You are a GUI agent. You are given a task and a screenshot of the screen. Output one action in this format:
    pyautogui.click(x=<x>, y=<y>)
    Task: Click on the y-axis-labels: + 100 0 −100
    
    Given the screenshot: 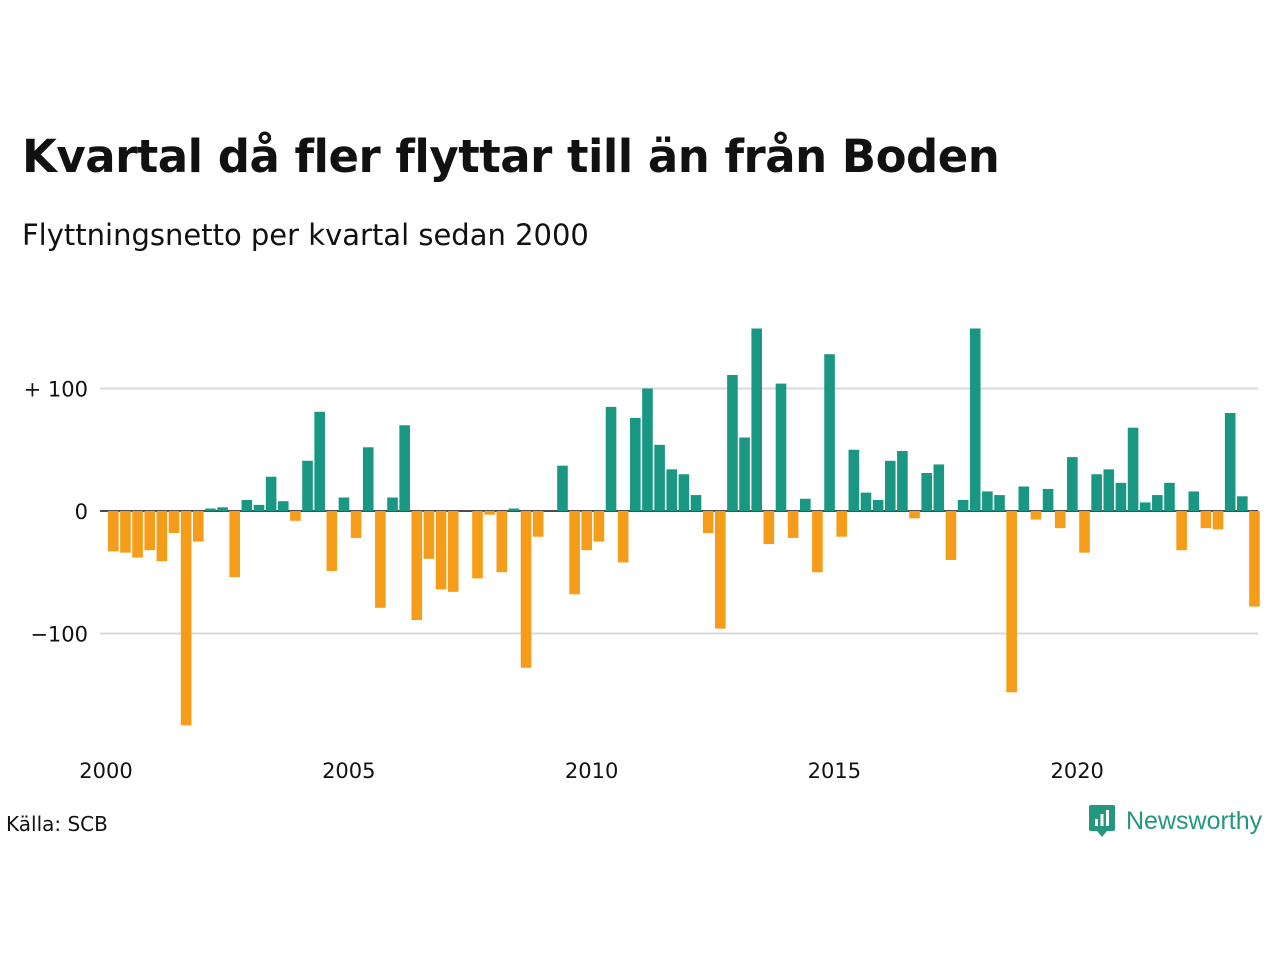 What is the action you would take?
    pyautogui.click(x=56, y=512)
    